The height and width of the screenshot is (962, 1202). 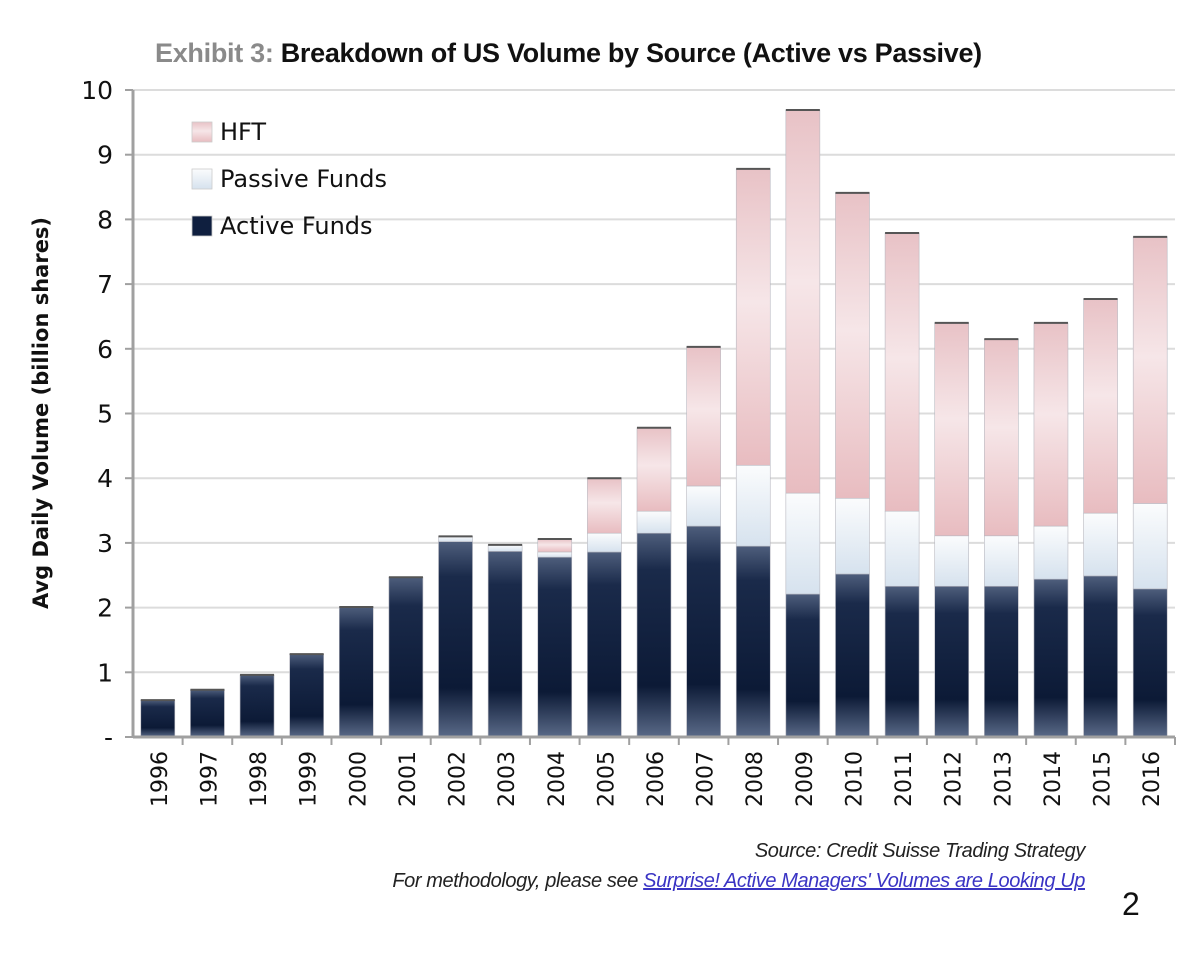 I want to click on y-tick-label: 4, so click(x=105, y=478).